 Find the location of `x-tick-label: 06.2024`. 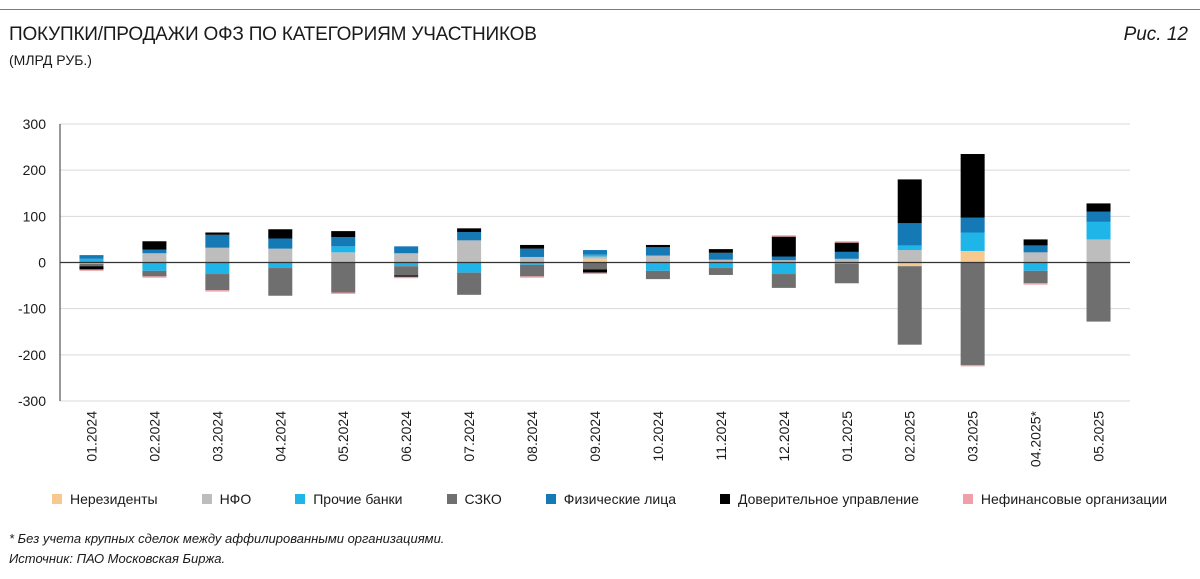

x-tick-label: 06.2024 is located at coordinates (406, 436).